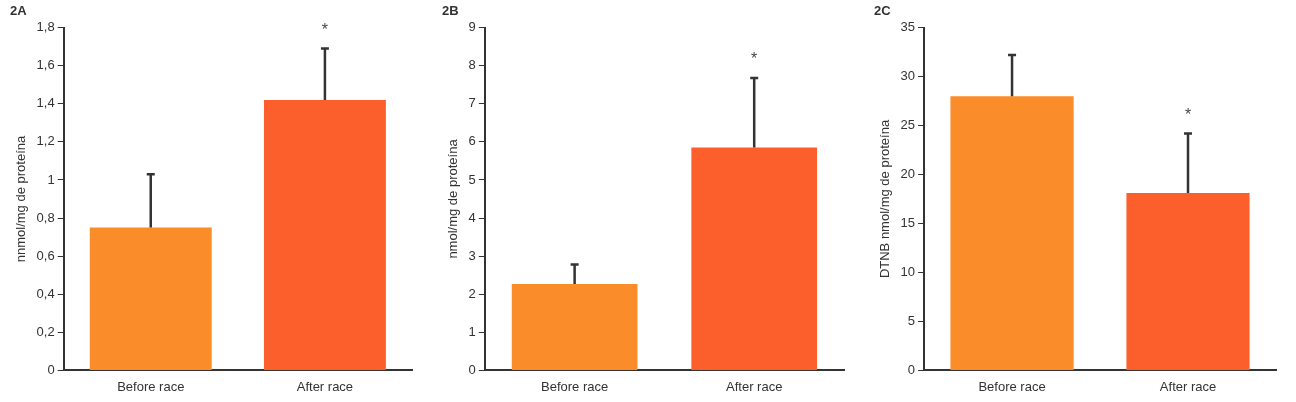 This screenshot has height=402, width=1296. I want to click on y-tick-label: 15, so click(908, 223).